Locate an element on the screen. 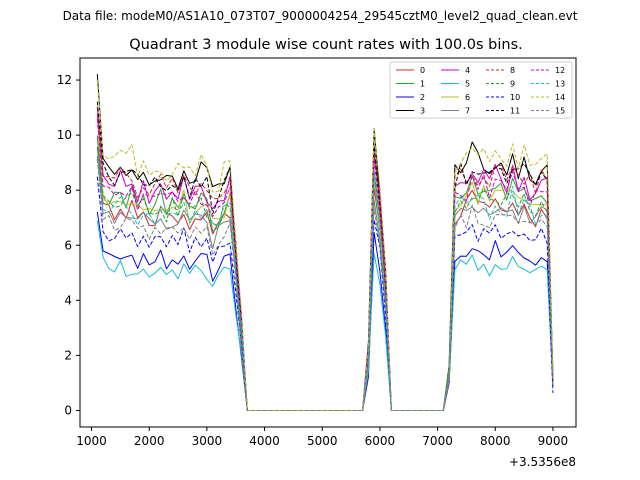 The image size is (640, 480). legend-label-11: 11 is located at coordinates (515, 111).